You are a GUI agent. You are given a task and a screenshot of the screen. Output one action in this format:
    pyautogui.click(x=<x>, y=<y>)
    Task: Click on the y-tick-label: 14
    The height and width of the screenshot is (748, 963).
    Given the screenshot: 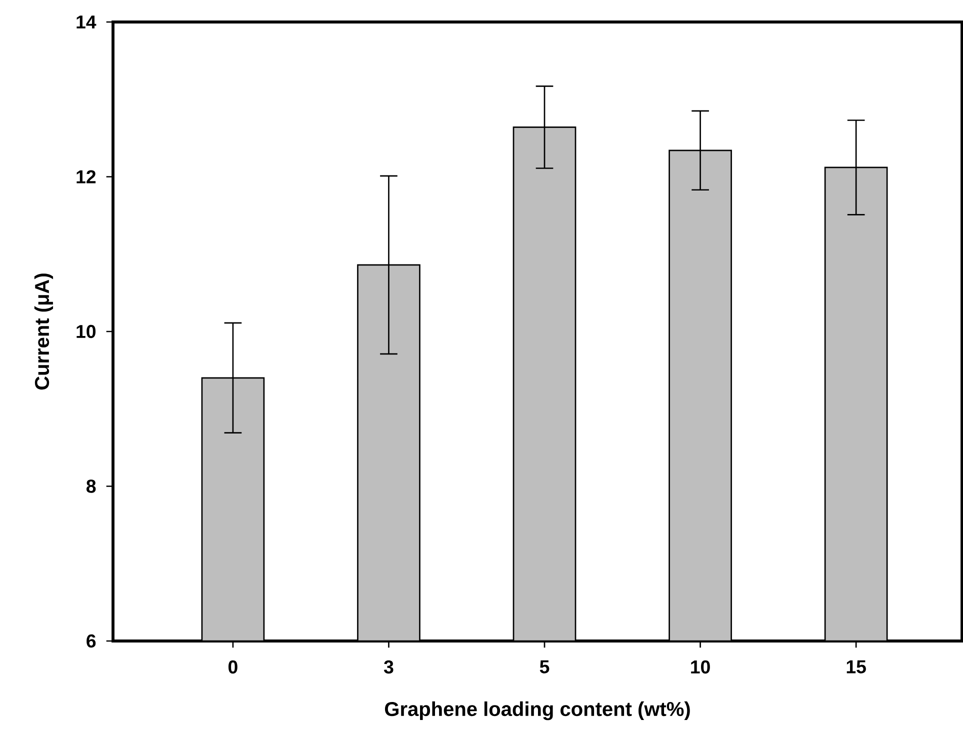 What is the action you would take?
    pyautogui.click(x=86, y=22)
    